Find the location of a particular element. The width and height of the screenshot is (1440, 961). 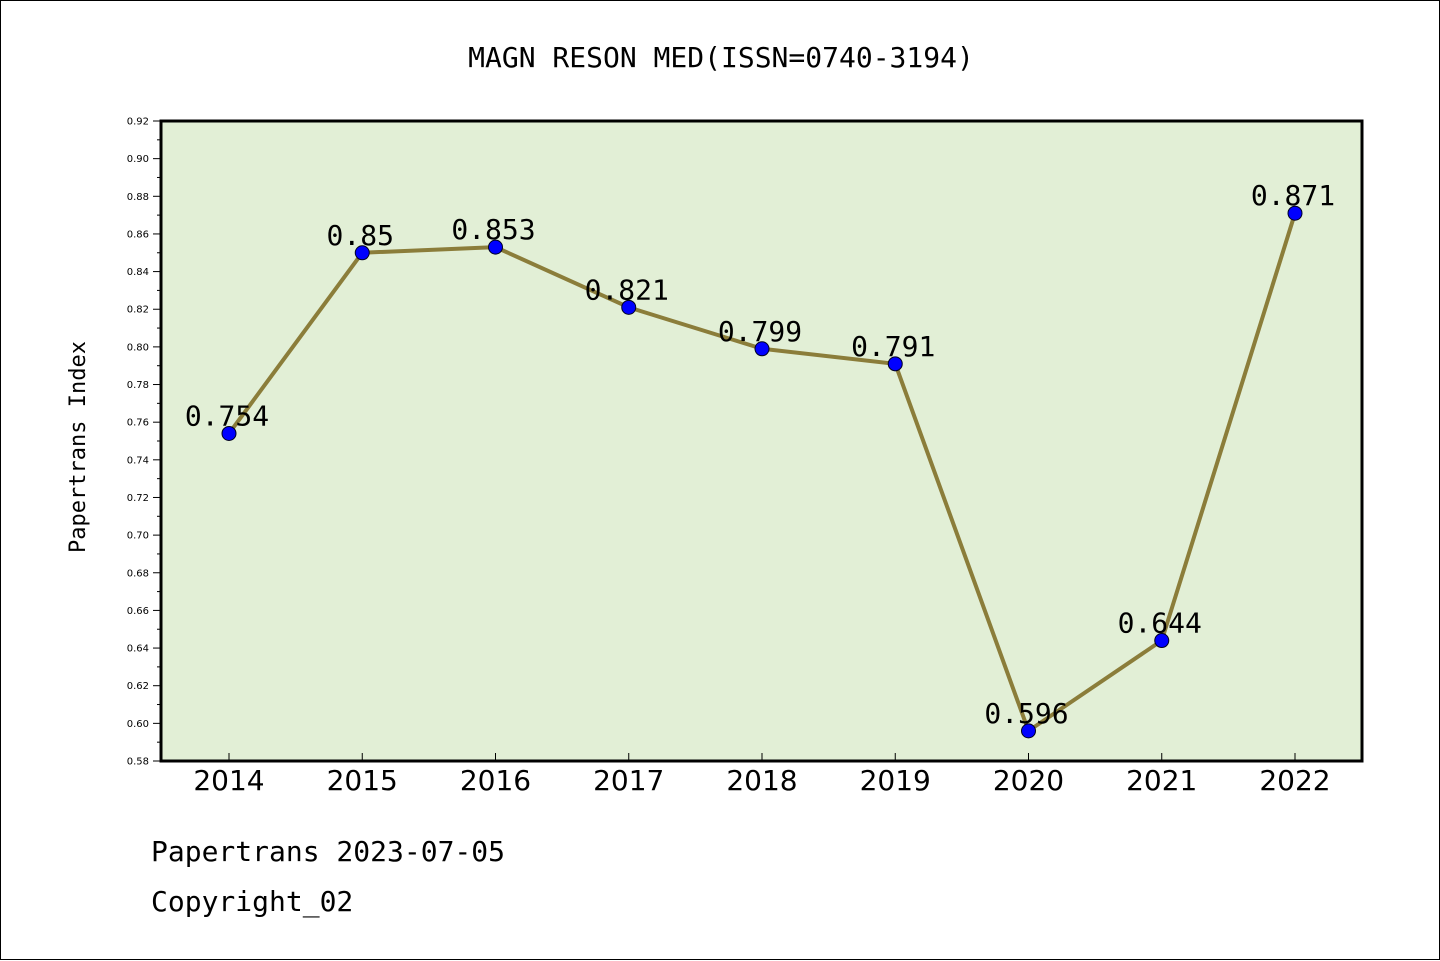

data-label: 0.853 is located at coordinates (493, 229).